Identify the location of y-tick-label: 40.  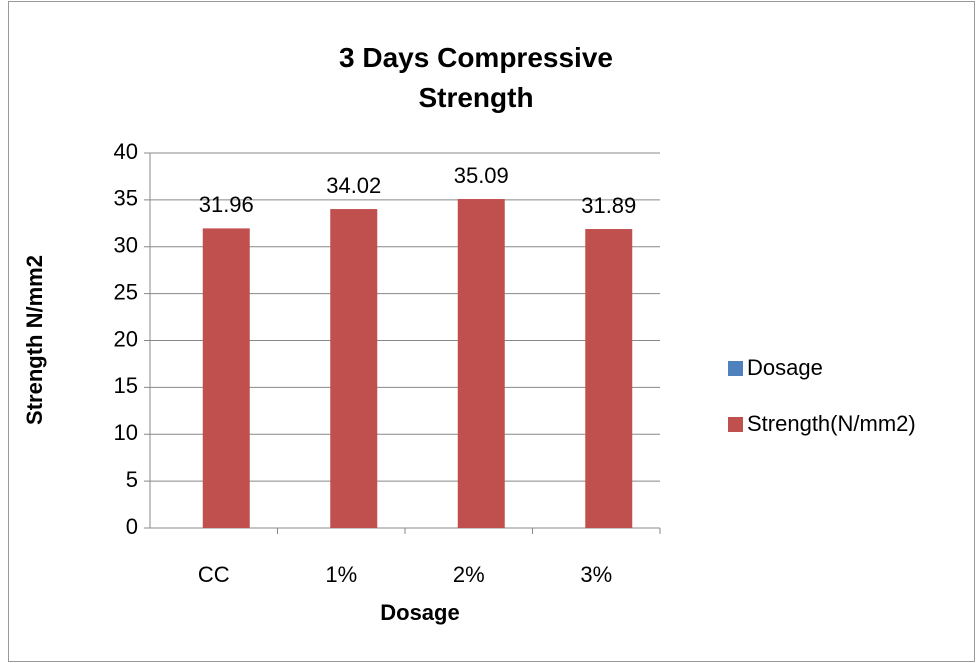
(126, 151).